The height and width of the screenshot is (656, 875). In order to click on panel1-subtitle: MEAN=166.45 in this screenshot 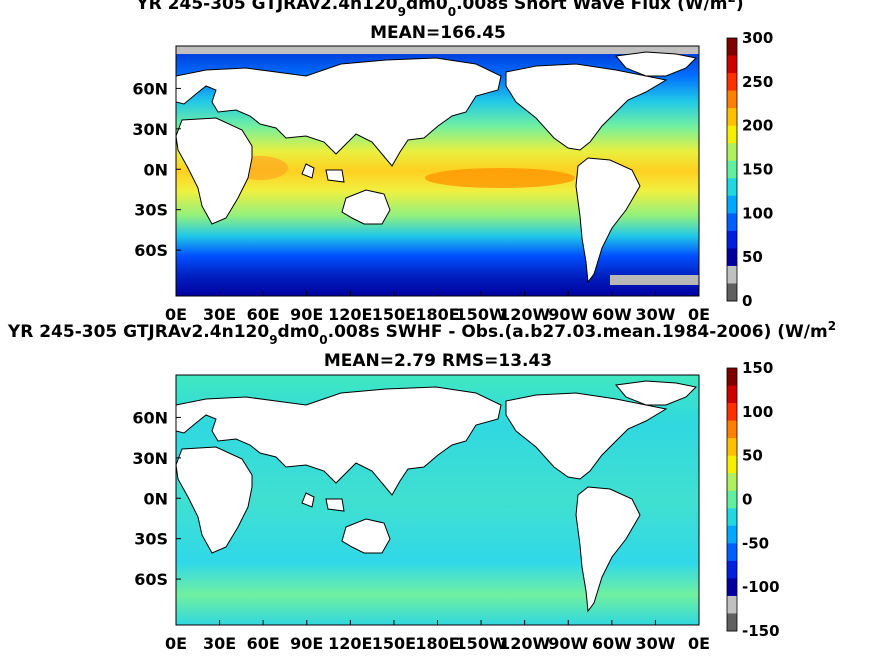, I will do `click(438, 33)`.